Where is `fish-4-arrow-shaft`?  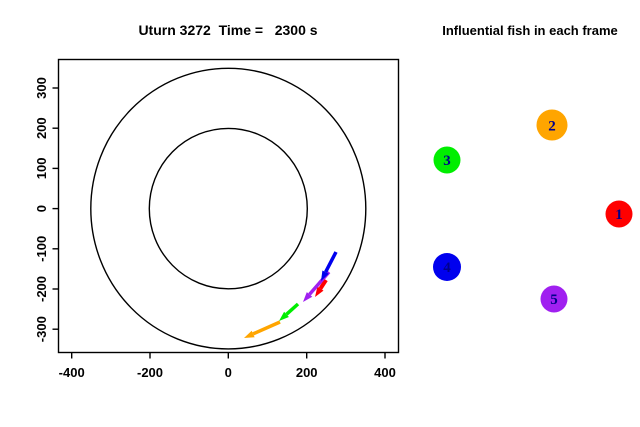
fish-4-arrow-shaft is located at coordinates (331, 262).